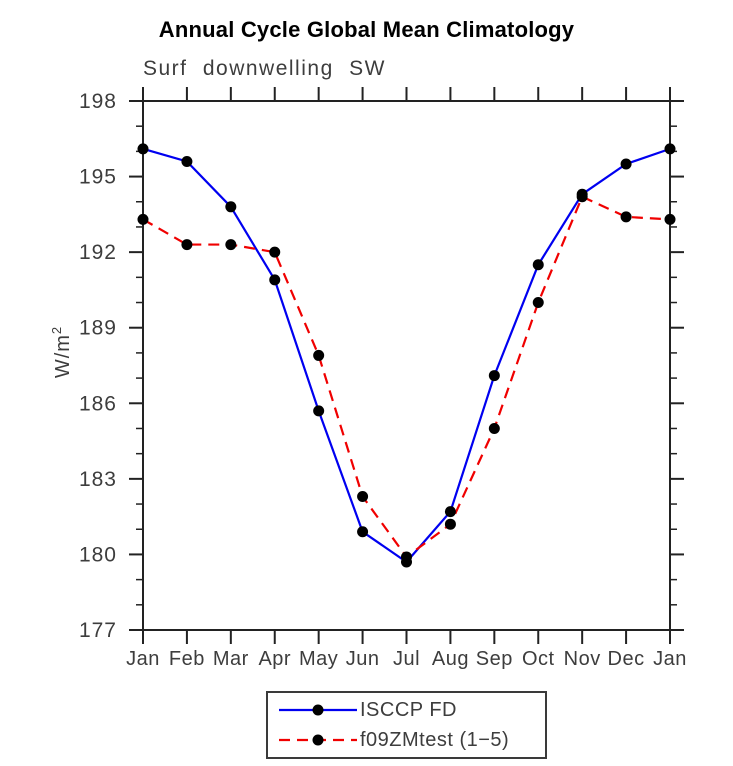 The image size is (733, 766). What do you see at coordinates (363, 659) in the screenshot?
I see `x-tick-label: Jun` at bounding box center [363, 659].